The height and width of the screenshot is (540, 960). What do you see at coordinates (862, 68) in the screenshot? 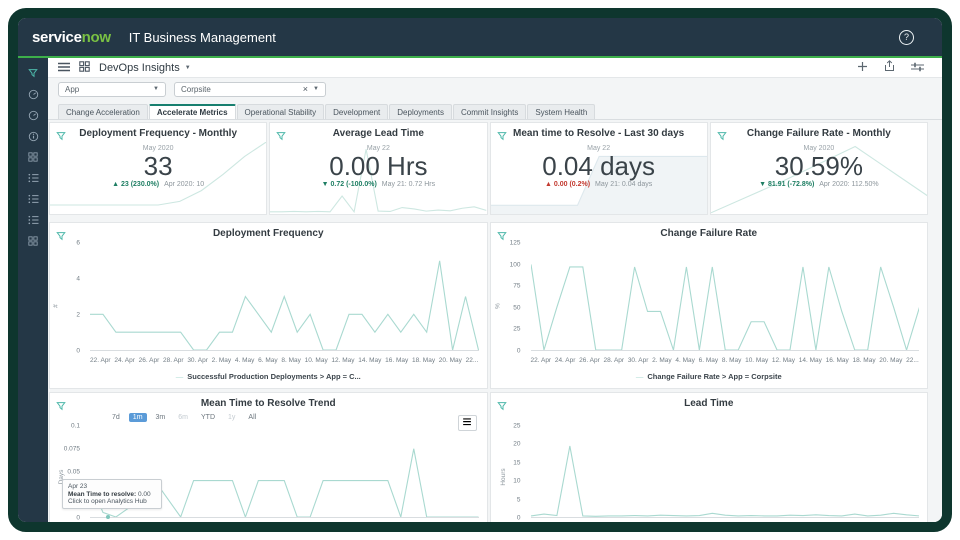
I see `add-widget-icon` at bounding box center [862, 68].